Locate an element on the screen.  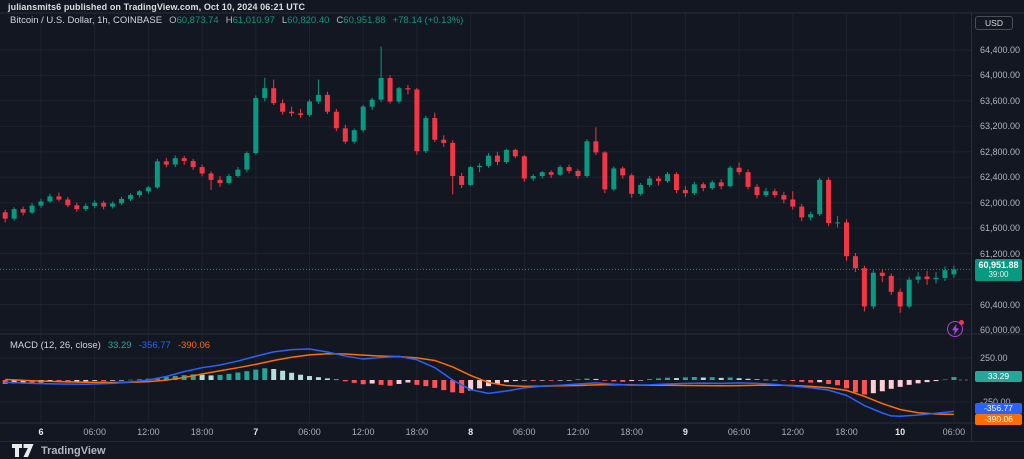
time-axis-label: 7 is located at coordinates (256, 432).